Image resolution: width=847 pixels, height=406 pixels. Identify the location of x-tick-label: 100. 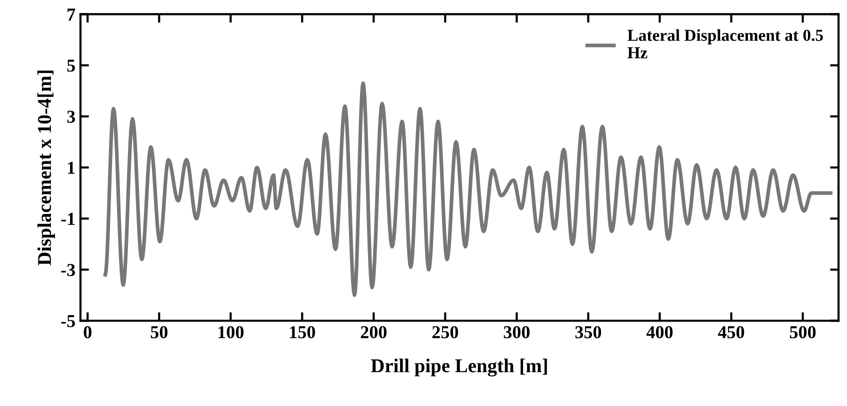
(231, 332).